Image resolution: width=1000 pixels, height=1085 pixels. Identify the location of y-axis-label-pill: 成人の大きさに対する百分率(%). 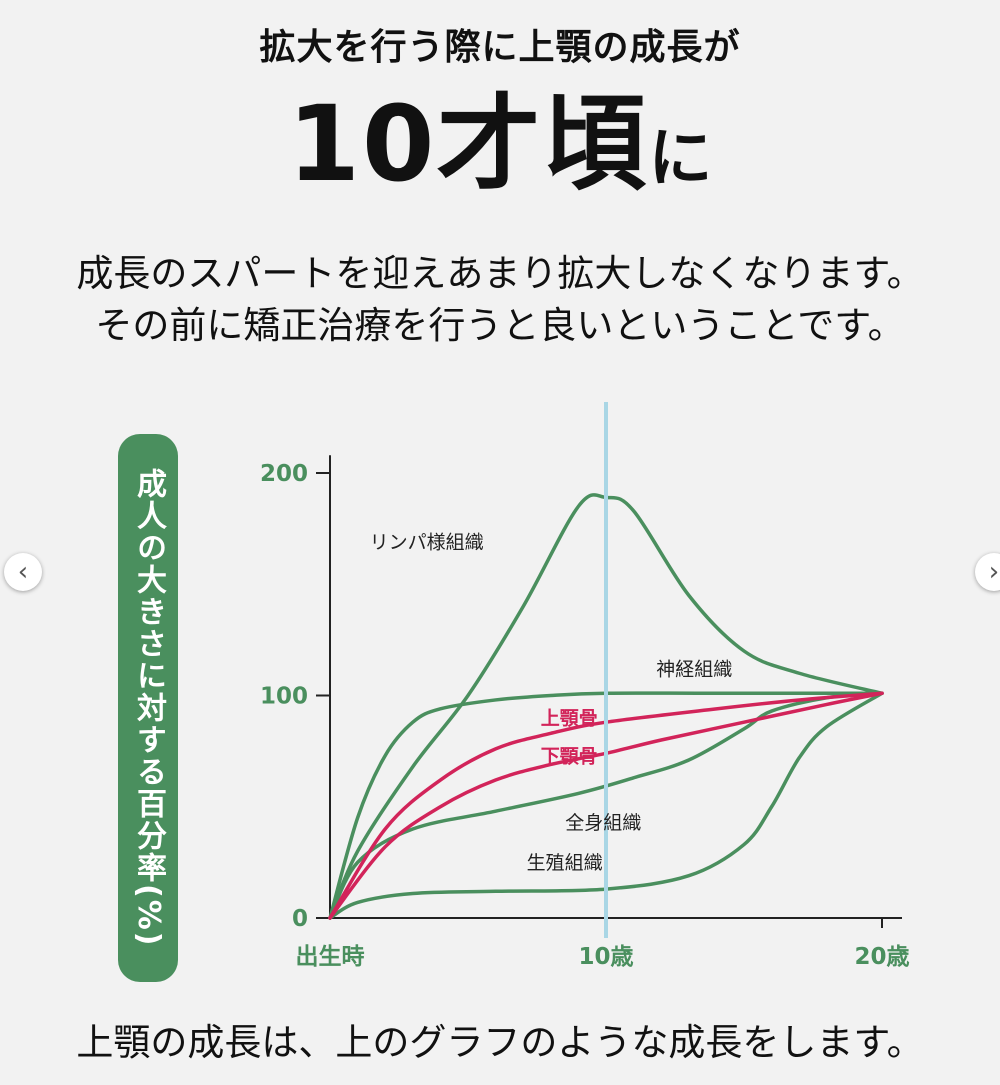
(148, 708).